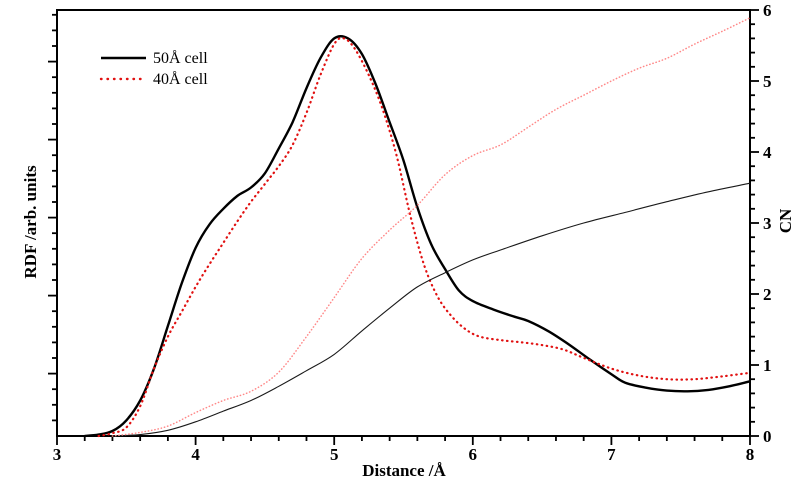 The image size is (800, 480). What do you see at coordinates (767, 294) in the screenshot?
I see `right-y-tick-label: 2` at bounding box center [767, 294].